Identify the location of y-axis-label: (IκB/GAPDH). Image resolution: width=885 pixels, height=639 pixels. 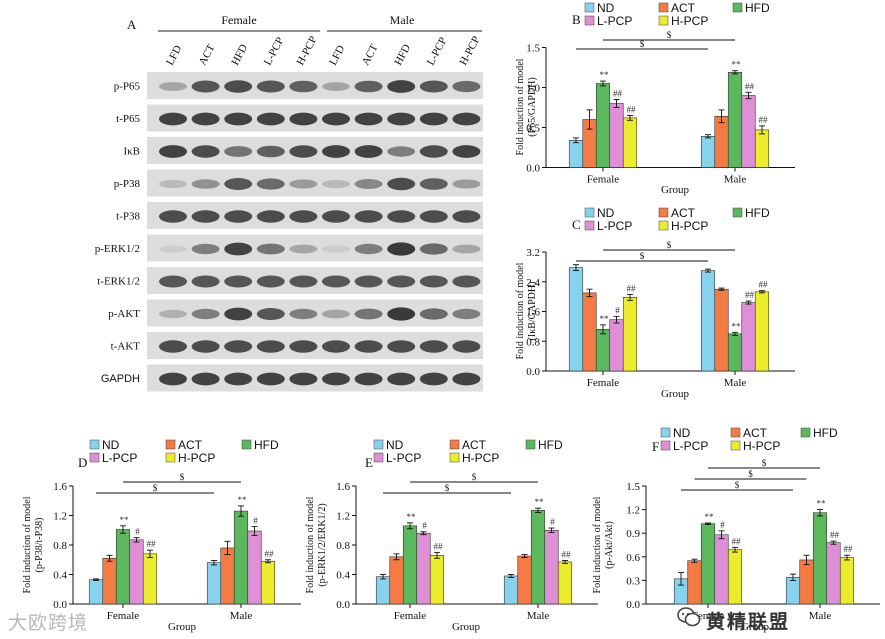
(532, 311).